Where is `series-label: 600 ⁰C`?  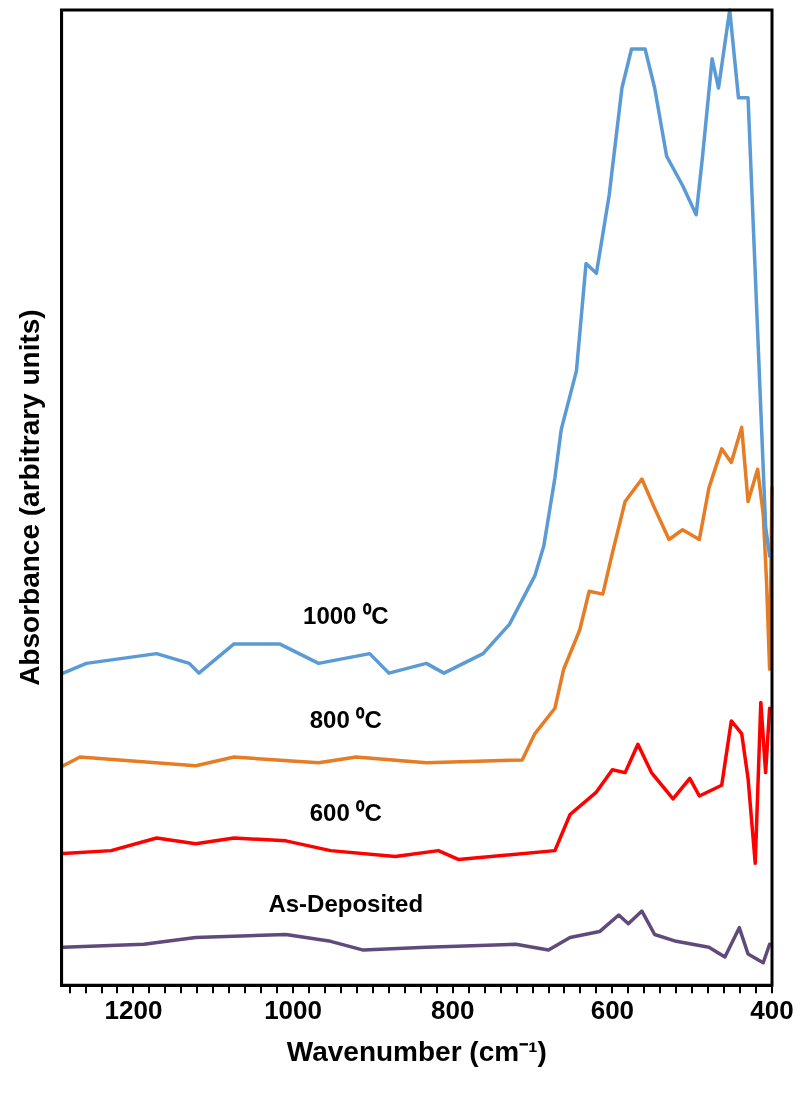 series-label: 600 ⁰C is located at coordinates (345, 813).